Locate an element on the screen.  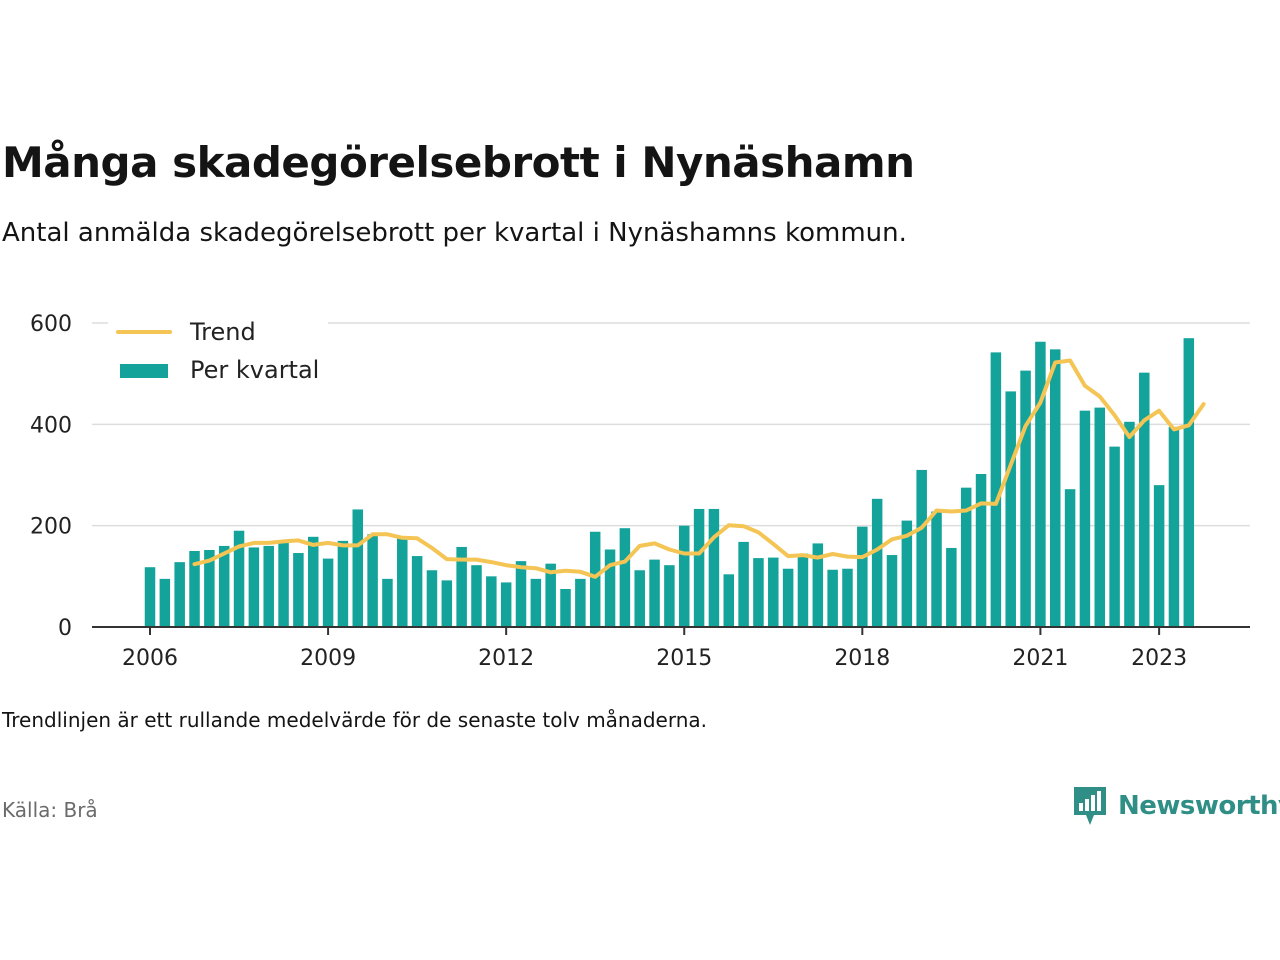
brand-logo: Newsworthy is located at coordinates (1176, 806).